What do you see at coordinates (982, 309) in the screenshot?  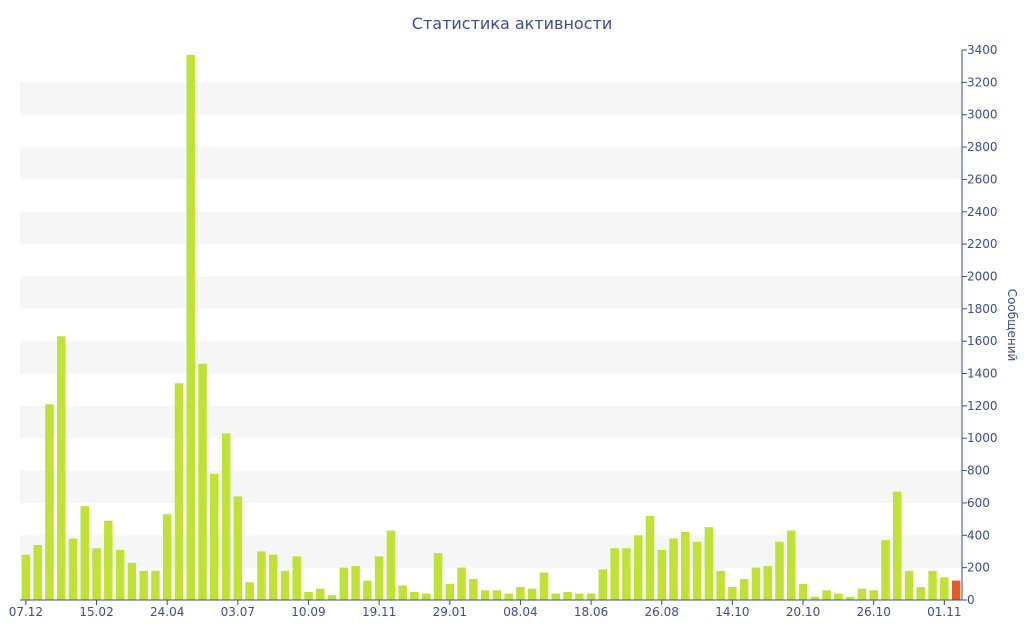 I see `y-tick-label: 1800` at bounding box center [982, 309].